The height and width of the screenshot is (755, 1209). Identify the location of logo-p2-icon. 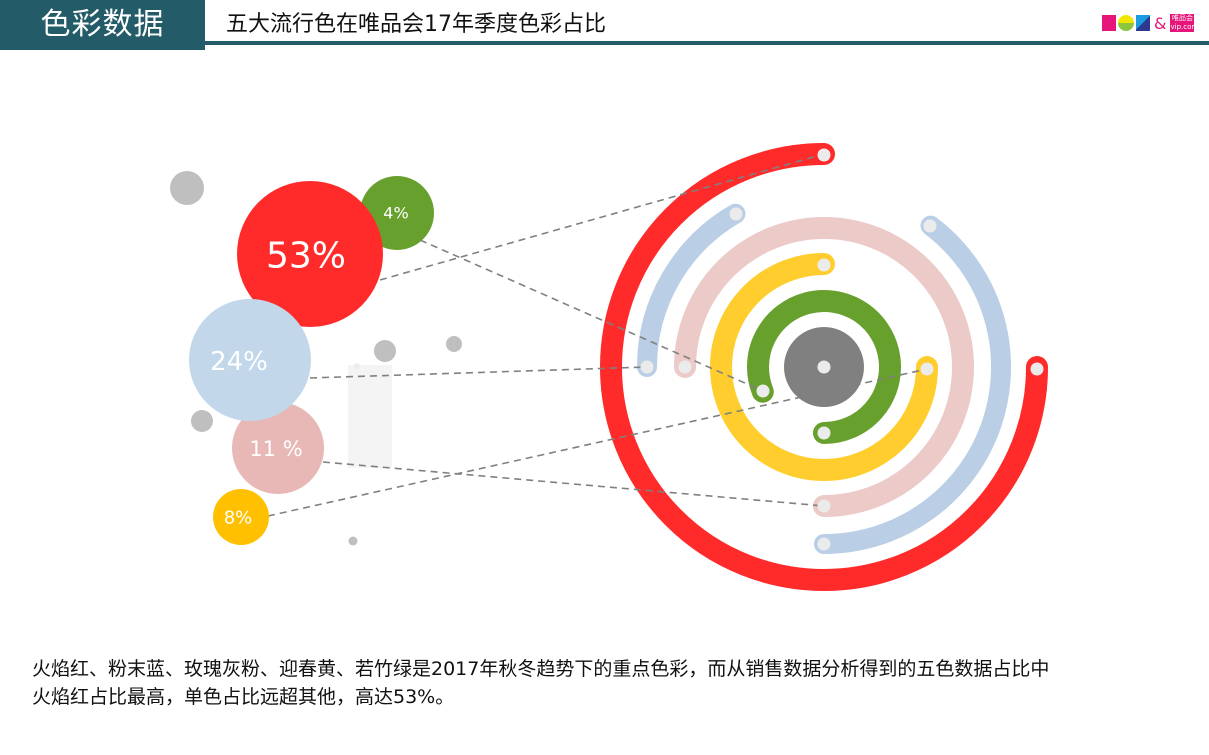
(1143, 23).